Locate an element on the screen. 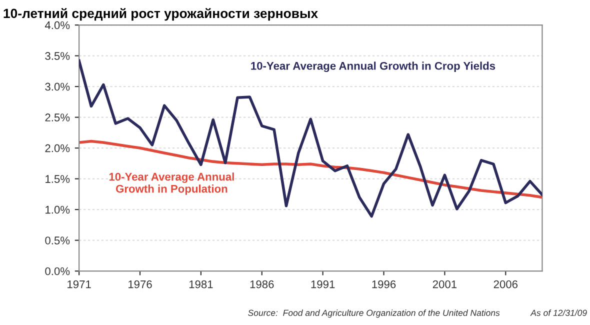  x-tick-label: 1986 is located at coordinates (262, 284).